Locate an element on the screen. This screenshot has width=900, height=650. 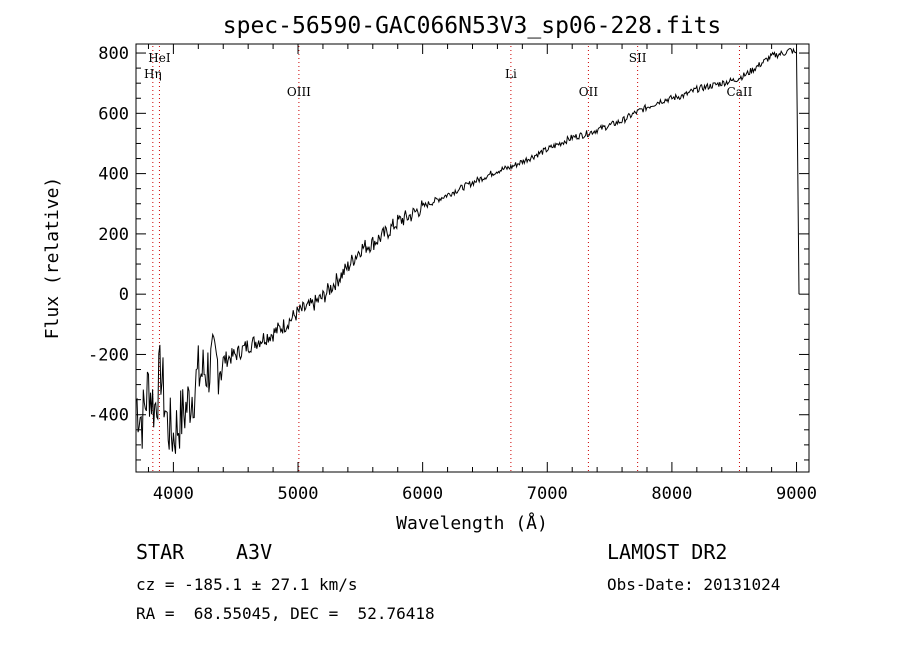
y-tick-label: 0 is located at coordinates (124, 295).